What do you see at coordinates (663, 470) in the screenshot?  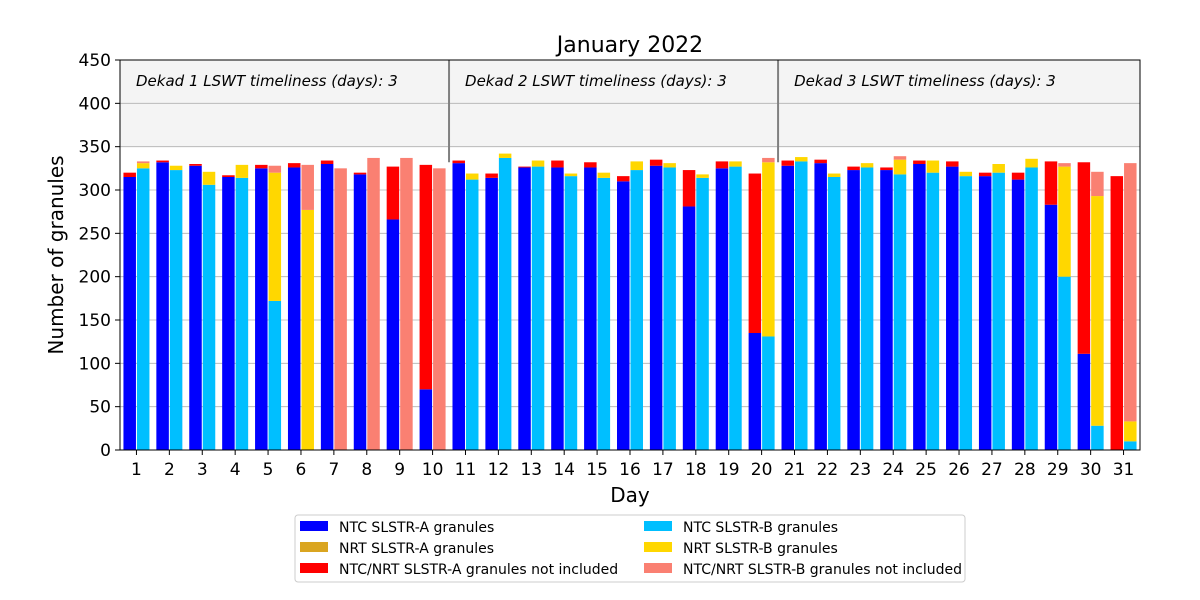 I see `x-tick-label: 17` at bounding box center [663, 470].